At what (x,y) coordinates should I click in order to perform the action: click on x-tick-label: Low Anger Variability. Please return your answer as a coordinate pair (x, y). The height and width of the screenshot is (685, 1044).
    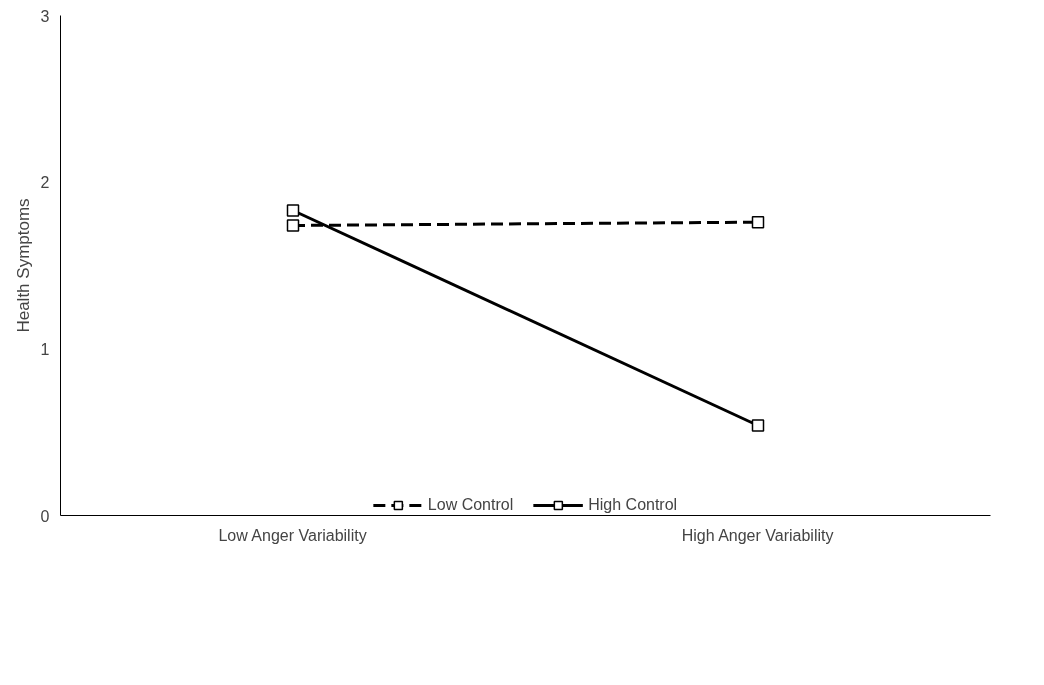
    Looking at the image, I should click on (292, 535).